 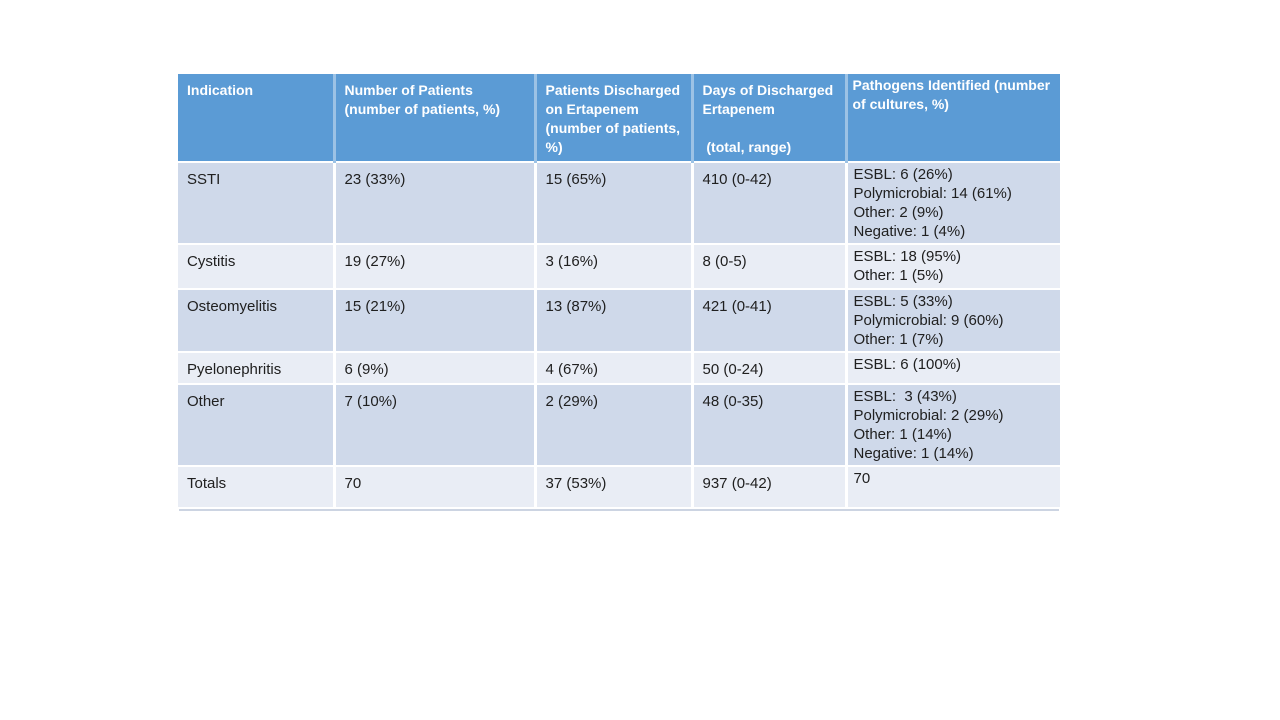 I want to click on table-cell: ESBL: 6 (100%), so click(x=953, y=368).